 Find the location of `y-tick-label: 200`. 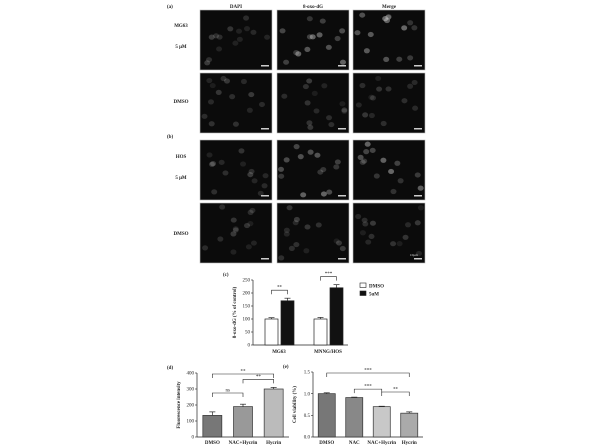

y-tick-label: 200 is located at coordinates (191, 406).